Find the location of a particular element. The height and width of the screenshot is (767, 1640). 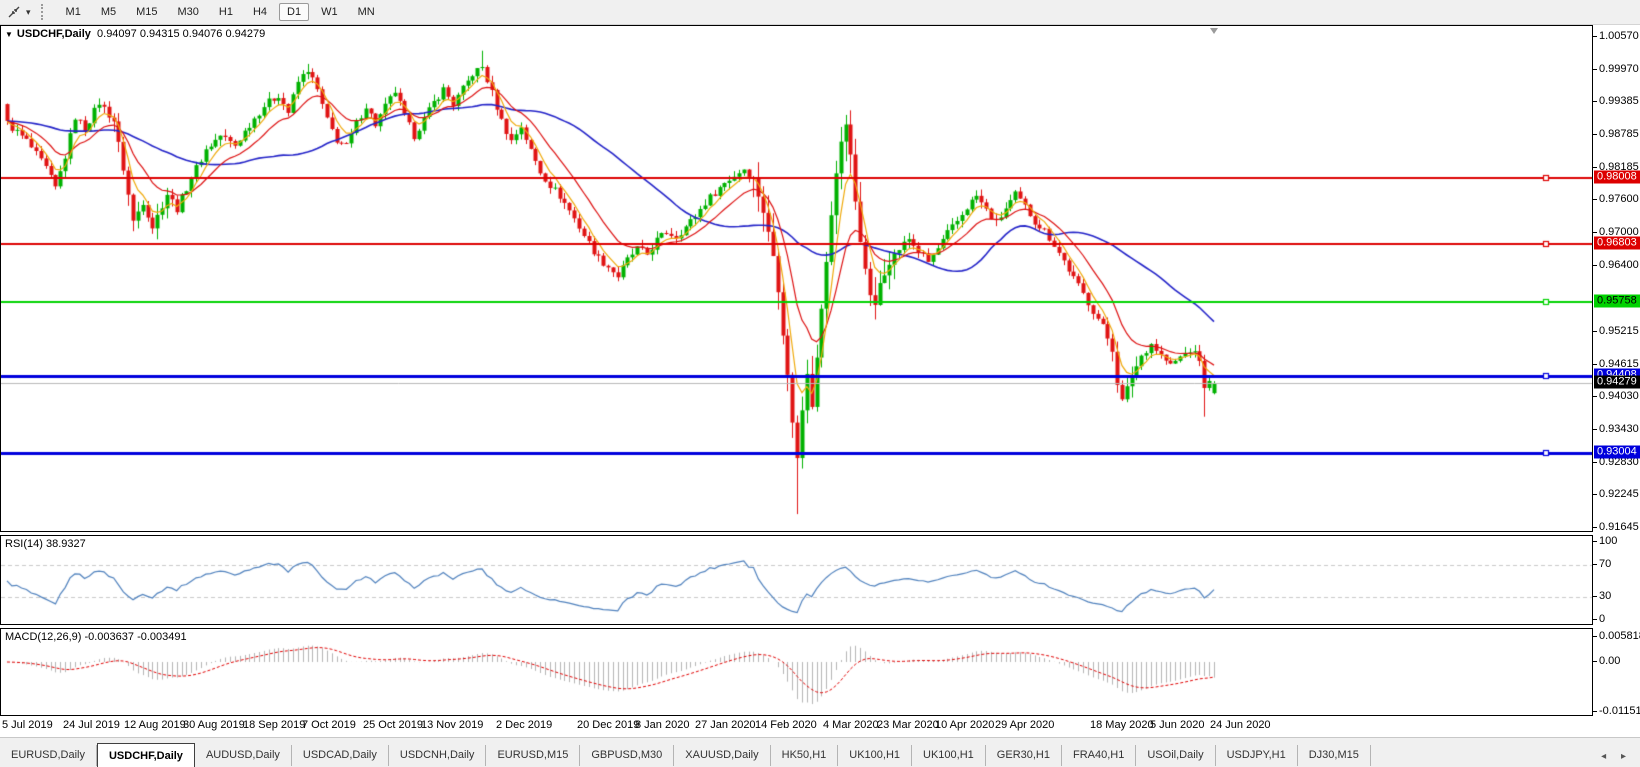

axis-price-label: 0.97000 is located at coordinates (1619, 232).